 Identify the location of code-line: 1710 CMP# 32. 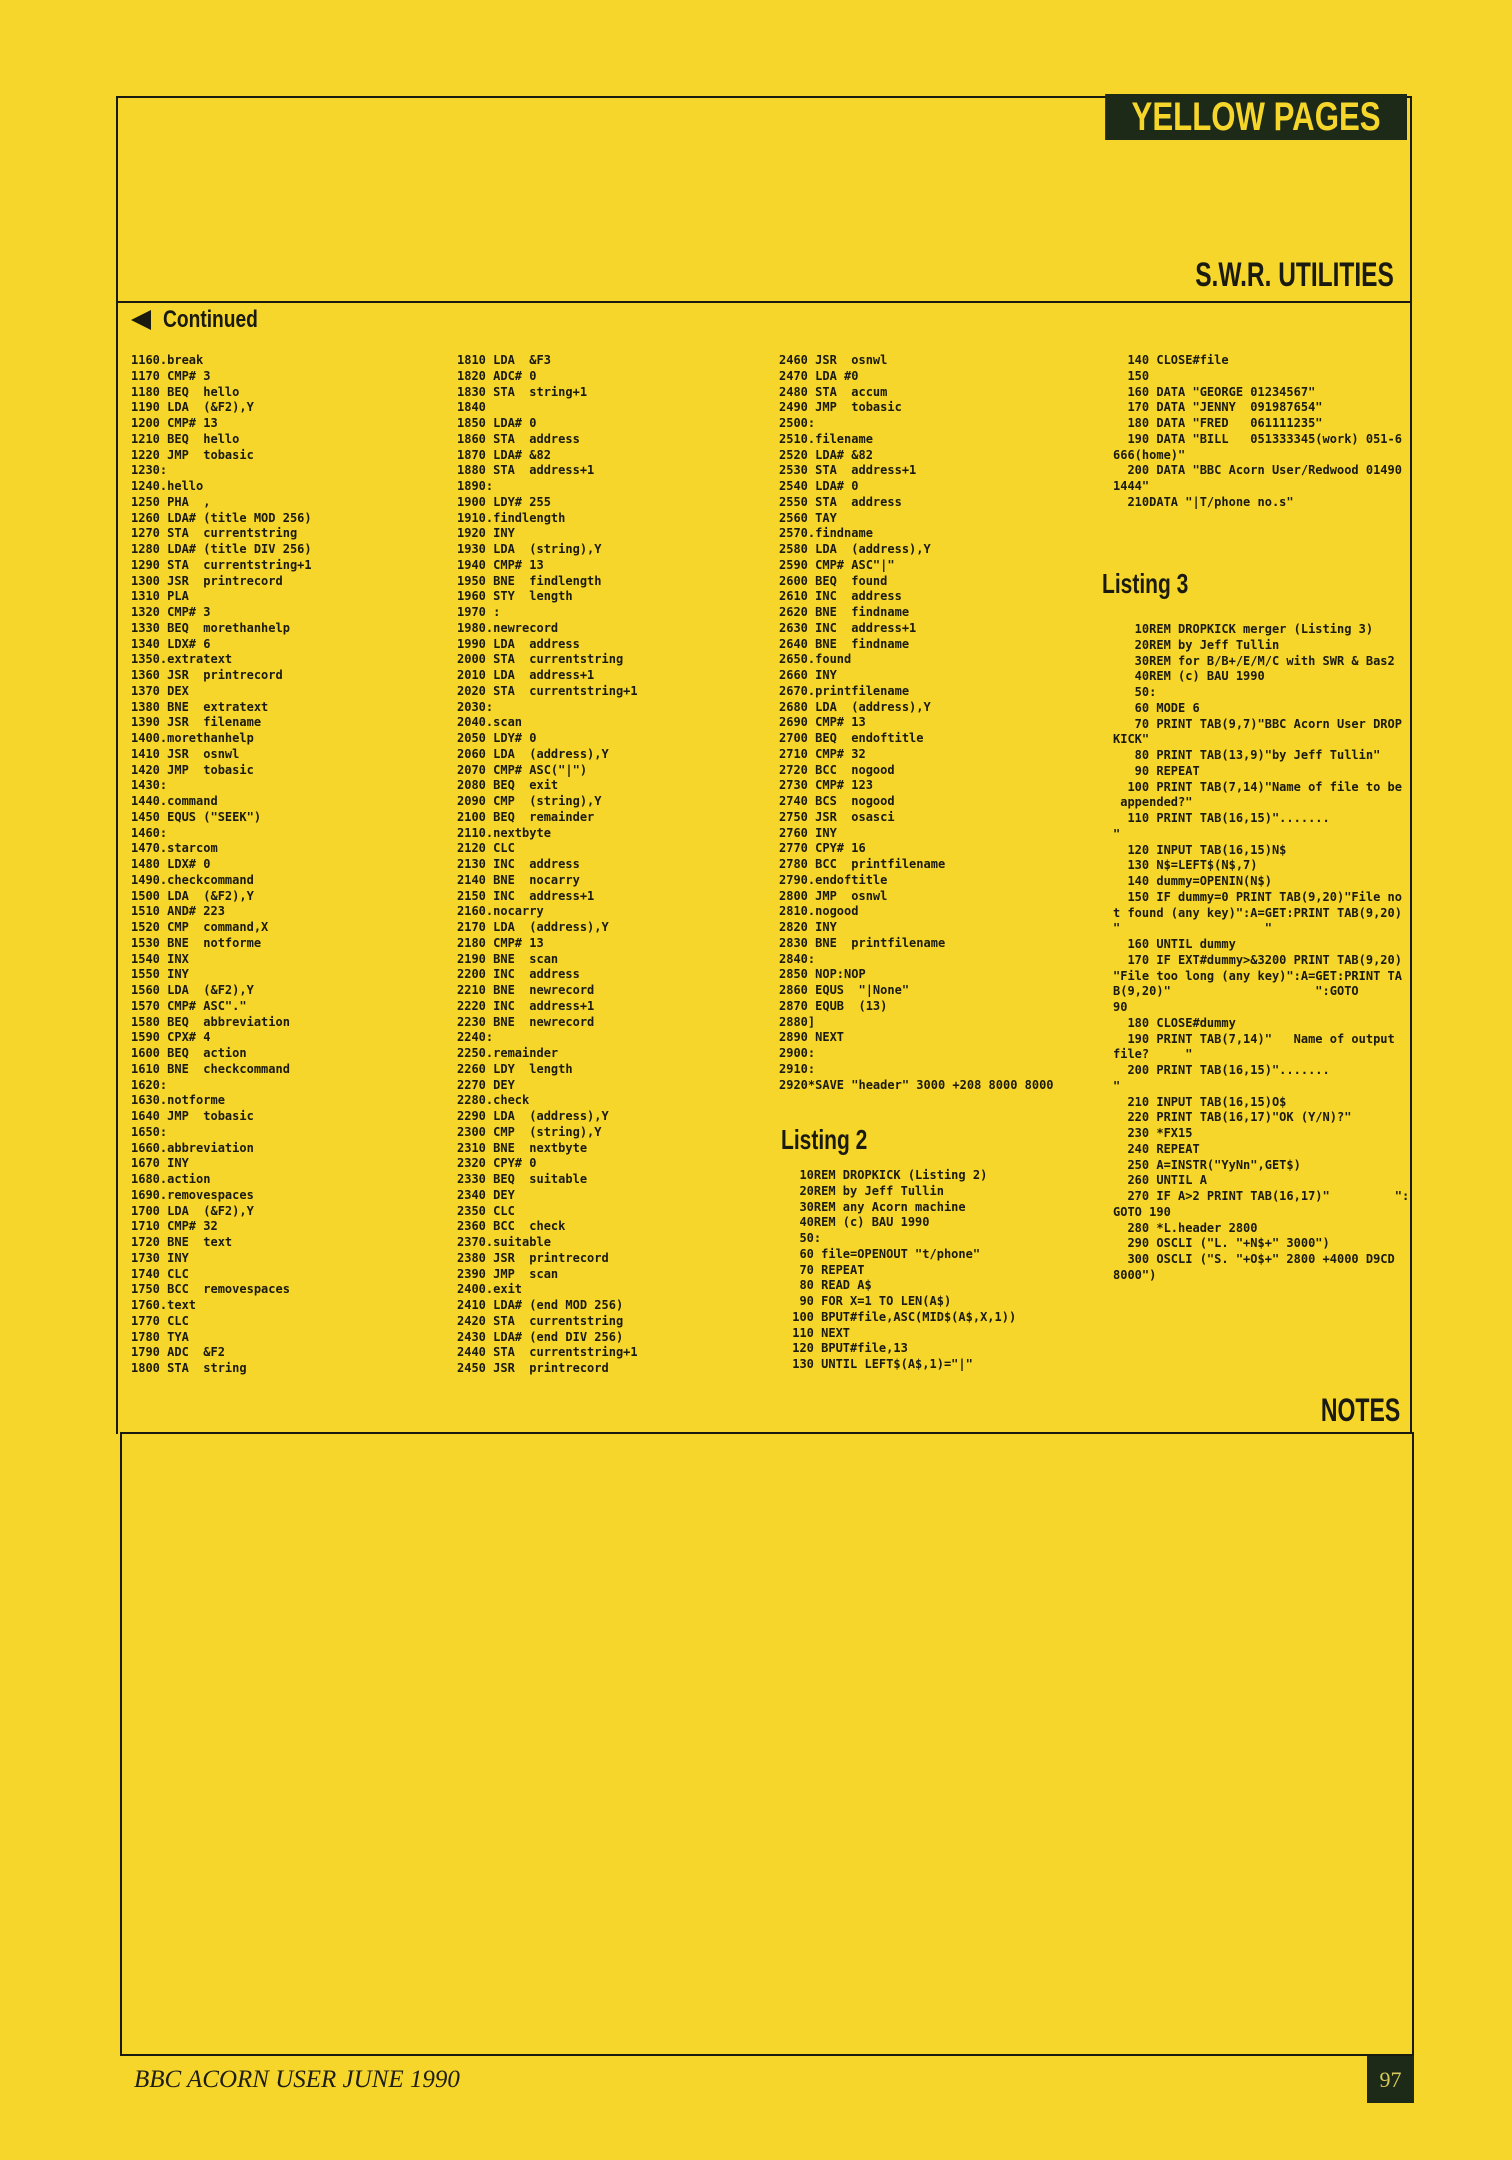
(174, 1226).